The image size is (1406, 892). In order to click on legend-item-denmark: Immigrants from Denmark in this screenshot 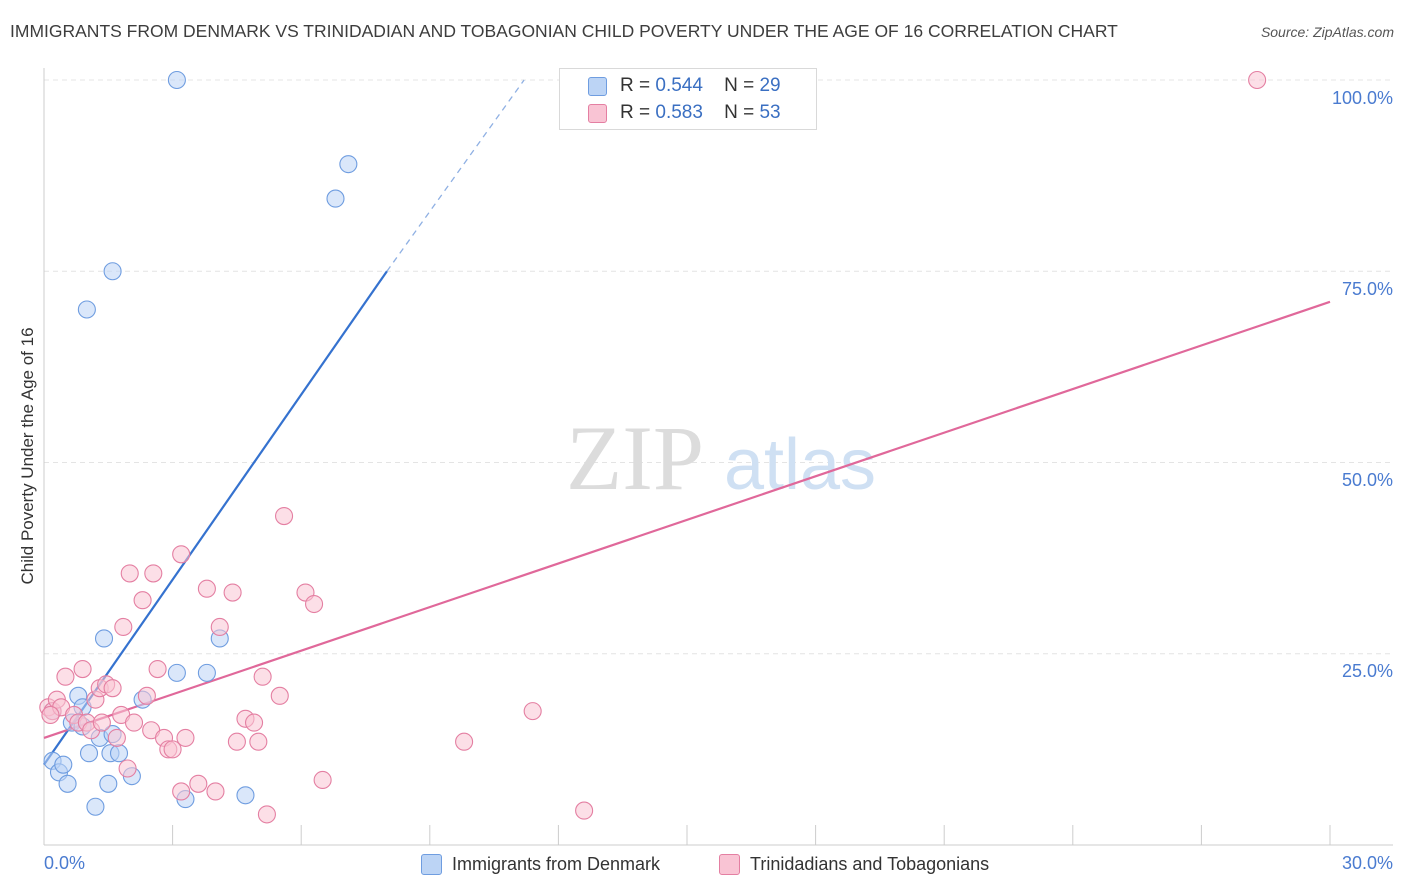, I will do `click(540, 864)`.